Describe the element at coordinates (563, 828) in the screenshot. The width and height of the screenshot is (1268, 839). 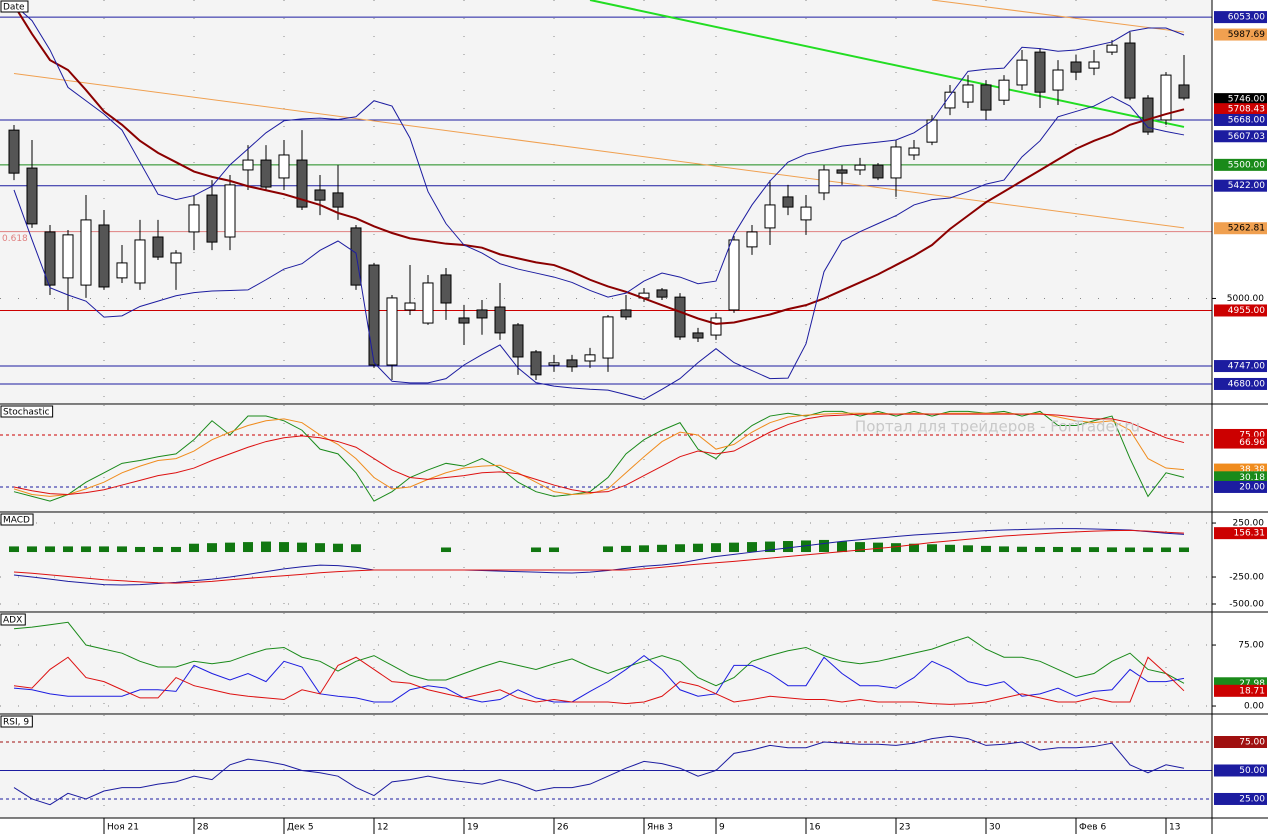
I see `x-tick-label: 26` at that location.